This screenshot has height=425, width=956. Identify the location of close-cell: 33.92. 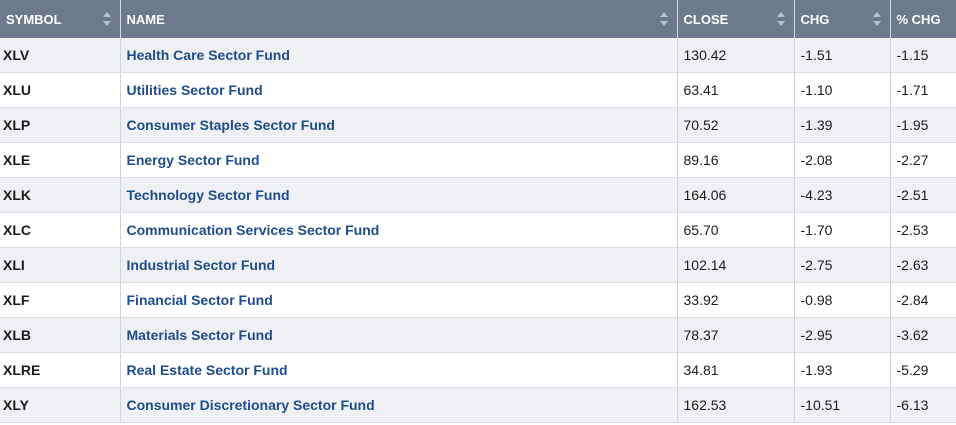
(736, 300).